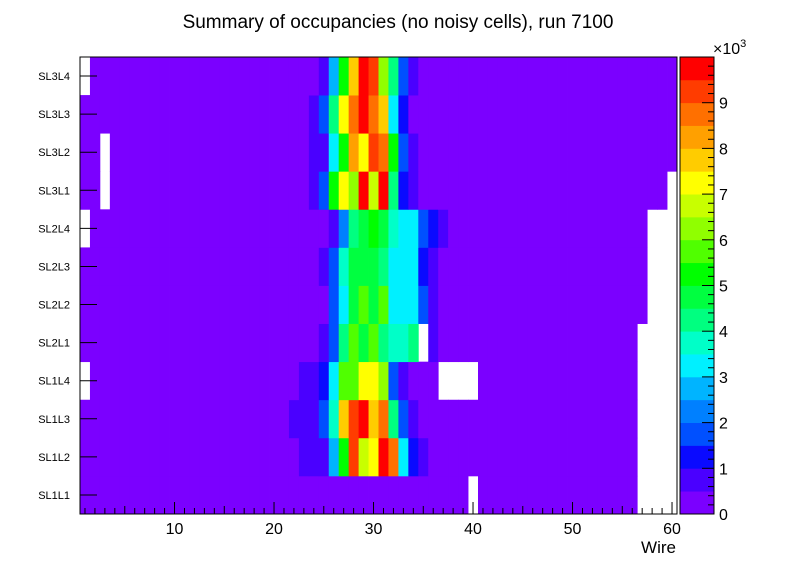 Image resolution: width=796 pixels, height=572 pixels. I want to click on y-tick-label-sl3l3: SL3L3, so click(54, 115).